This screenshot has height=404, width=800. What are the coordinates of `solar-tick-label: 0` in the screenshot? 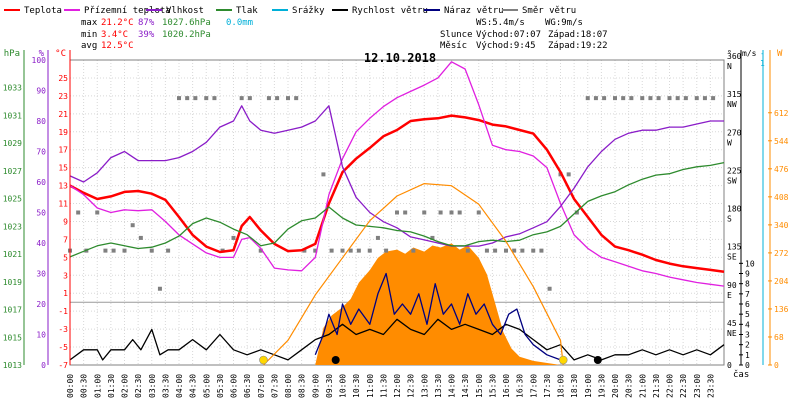 It's located at (776, 365).